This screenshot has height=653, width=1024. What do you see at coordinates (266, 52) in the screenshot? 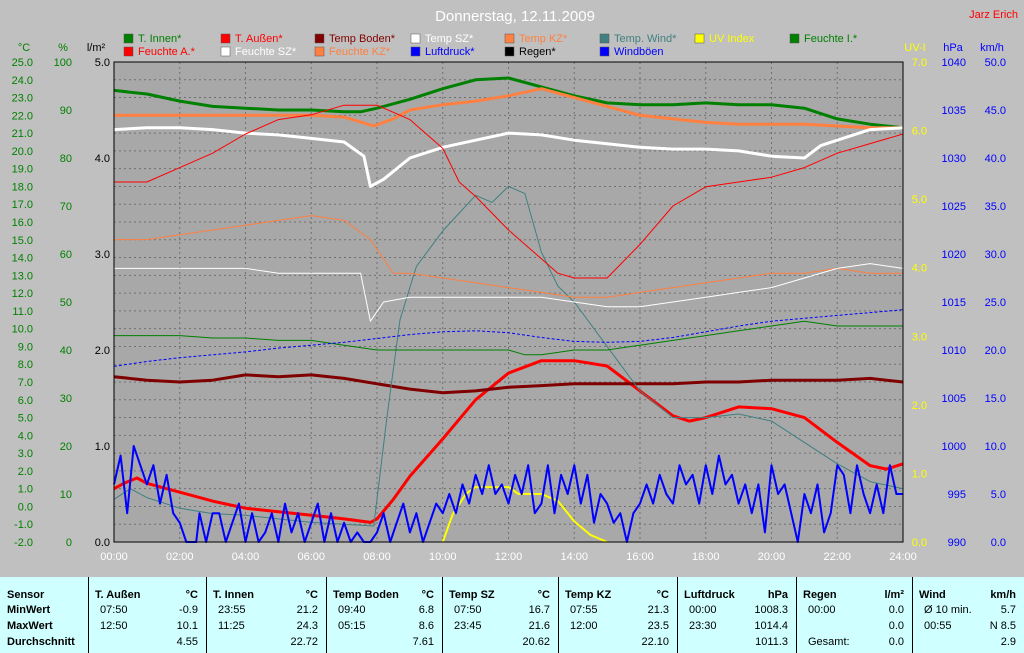
I see `legend-label: Feuchte SZ*` at bounding box center [266, 52].